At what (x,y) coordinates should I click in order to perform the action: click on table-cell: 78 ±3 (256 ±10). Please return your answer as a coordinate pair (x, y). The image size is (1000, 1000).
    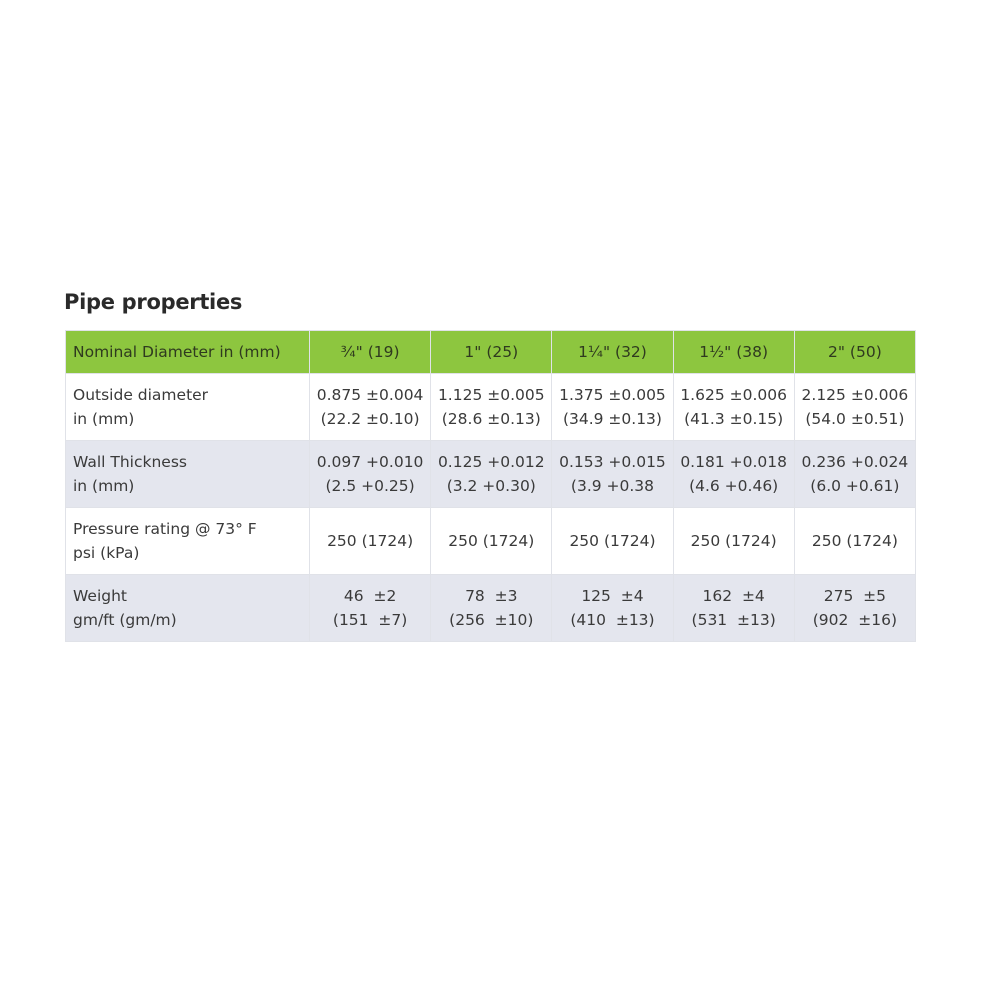
    Looking at the image, I should click on (491, 608).